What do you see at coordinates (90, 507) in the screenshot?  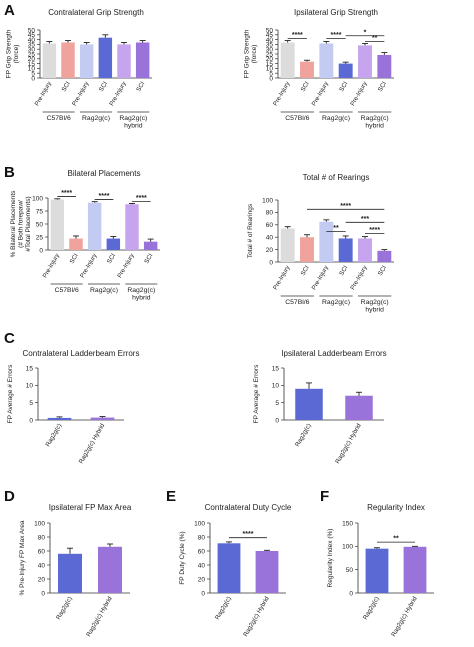 I see `chart-title: Ipsilateral FP Max Area` at bounding box center [90, 507].